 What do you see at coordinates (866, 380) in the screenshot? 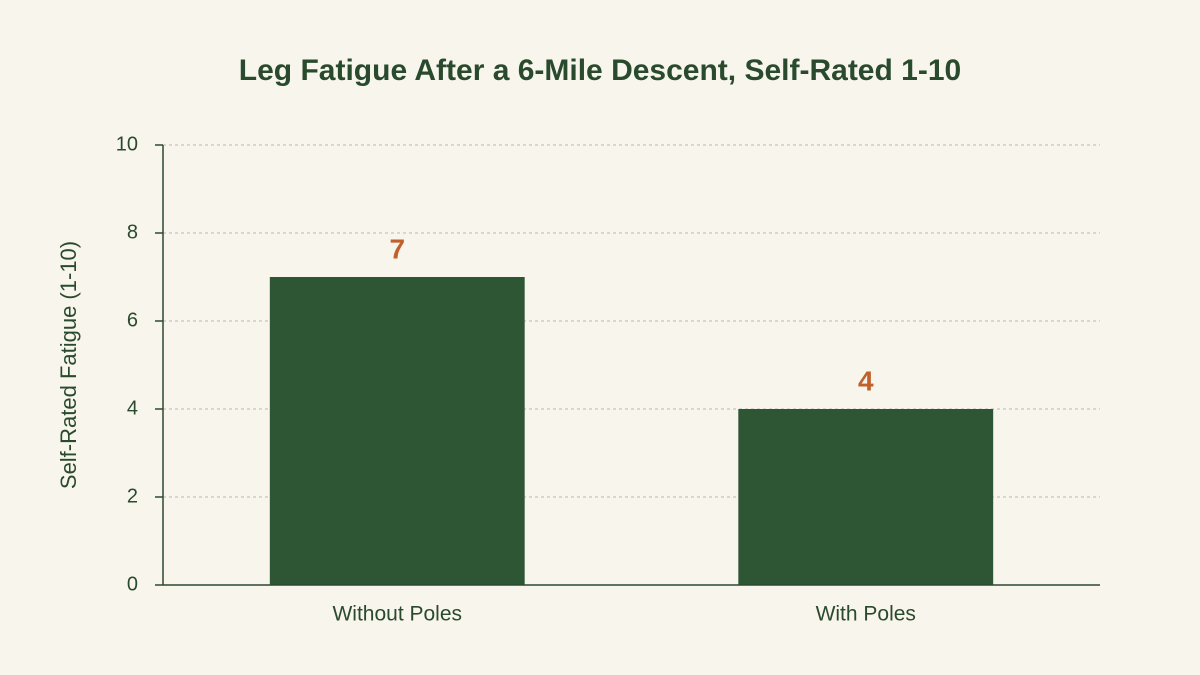
I see `value-label: 4` at bounding box center [866, 380].